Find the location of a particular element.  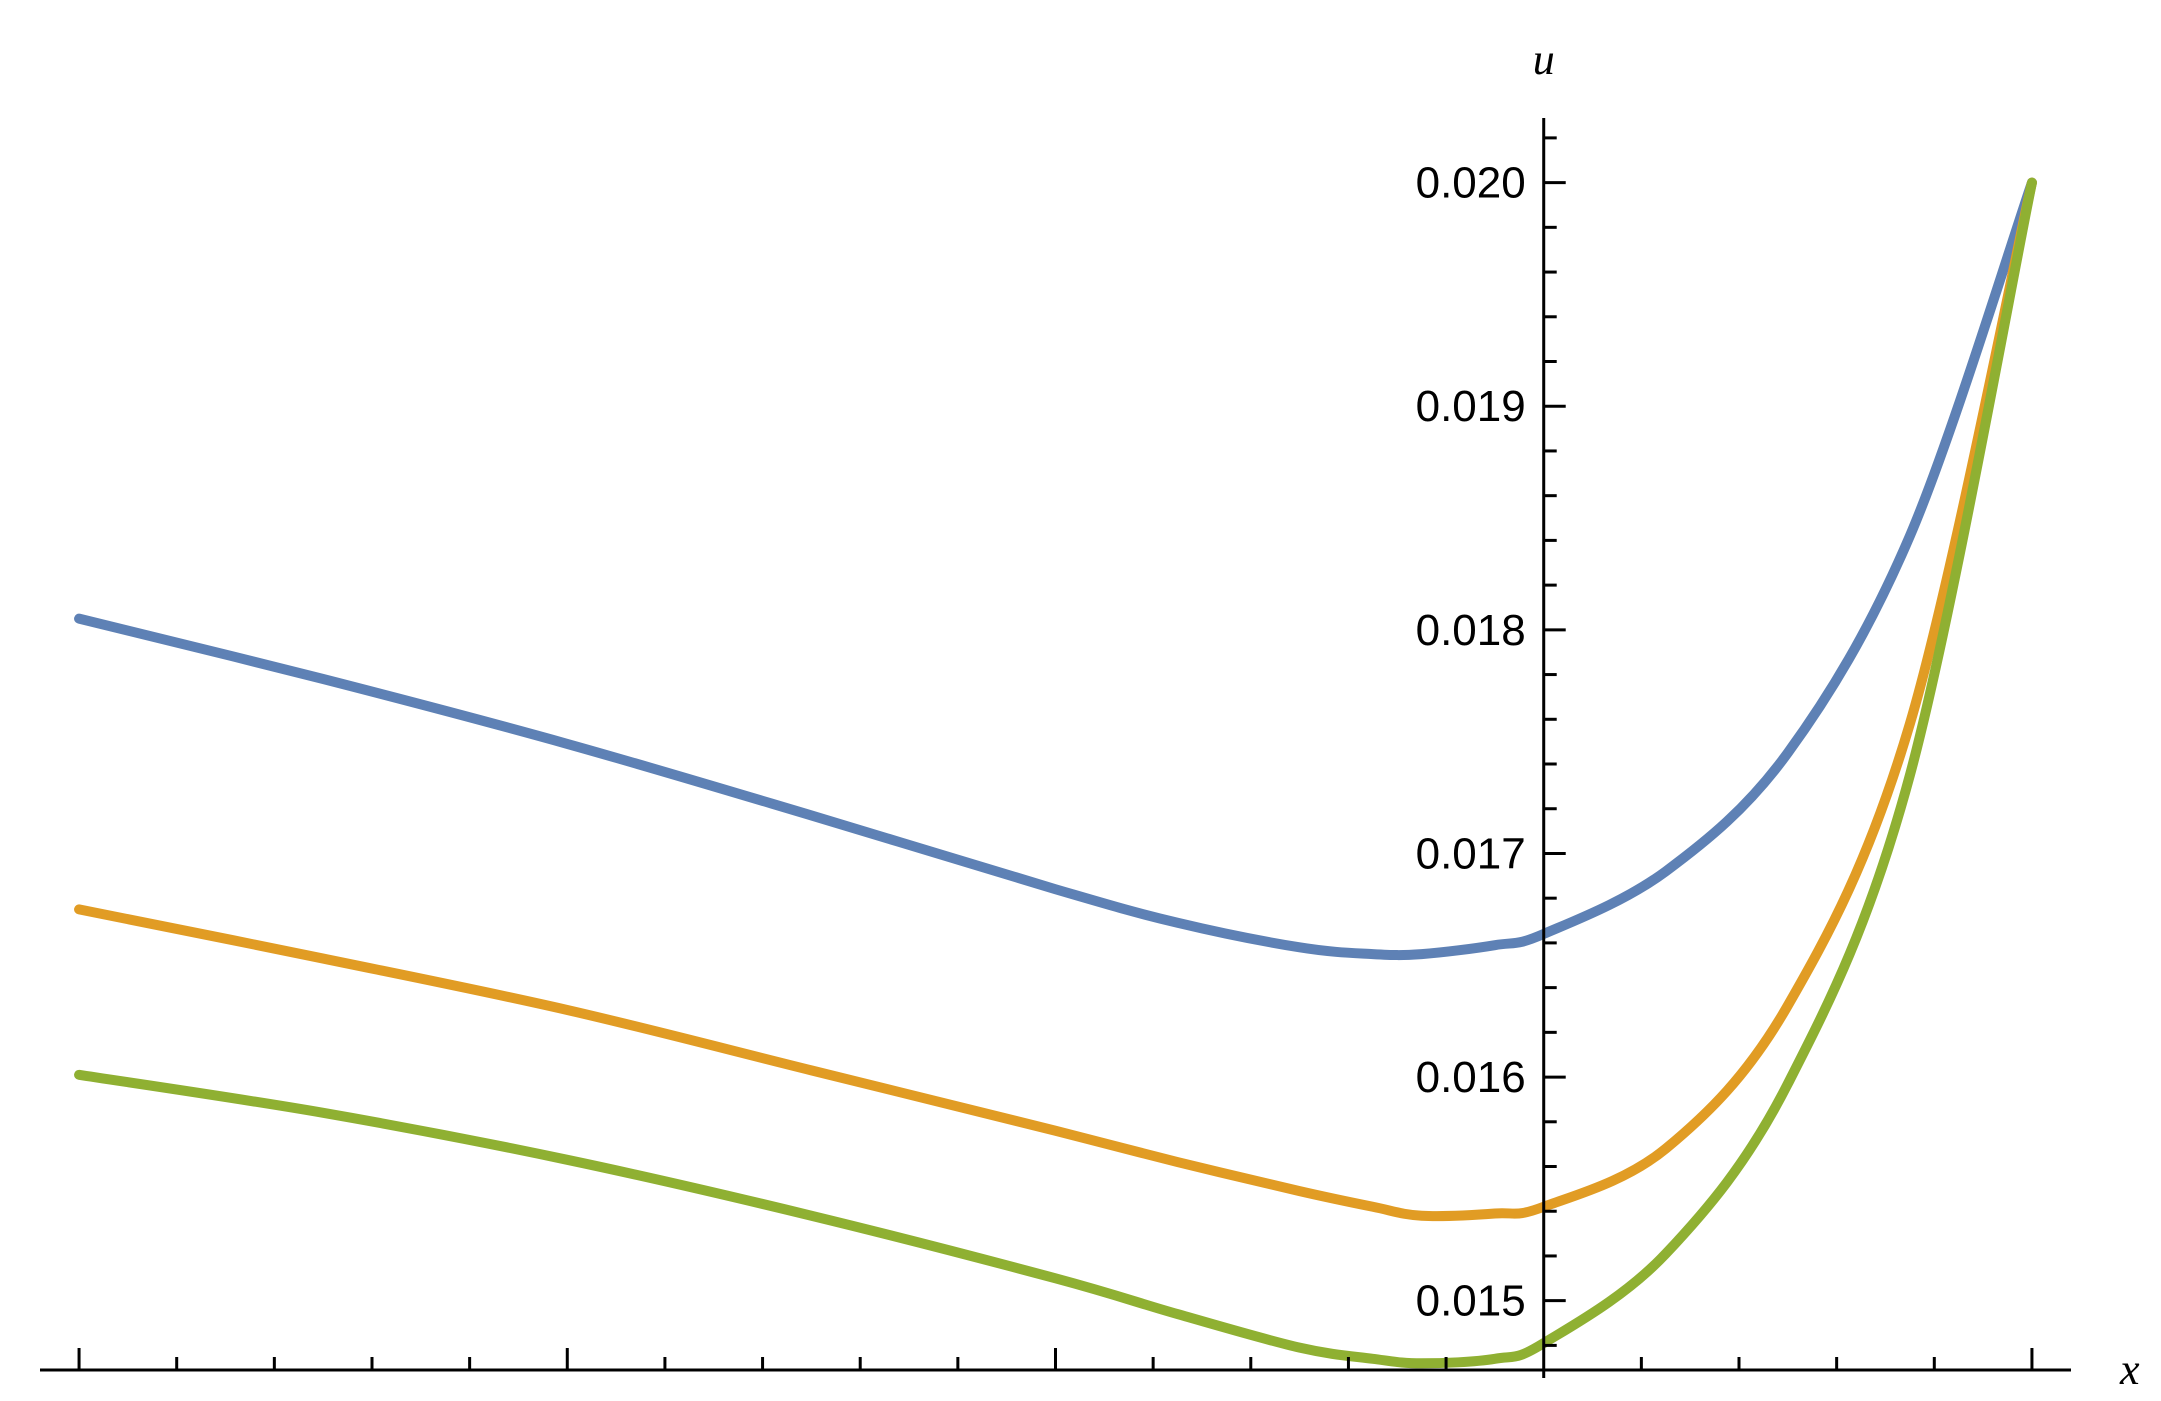

y-tick-label: 0.020 is located at coordinates (1471, 183).